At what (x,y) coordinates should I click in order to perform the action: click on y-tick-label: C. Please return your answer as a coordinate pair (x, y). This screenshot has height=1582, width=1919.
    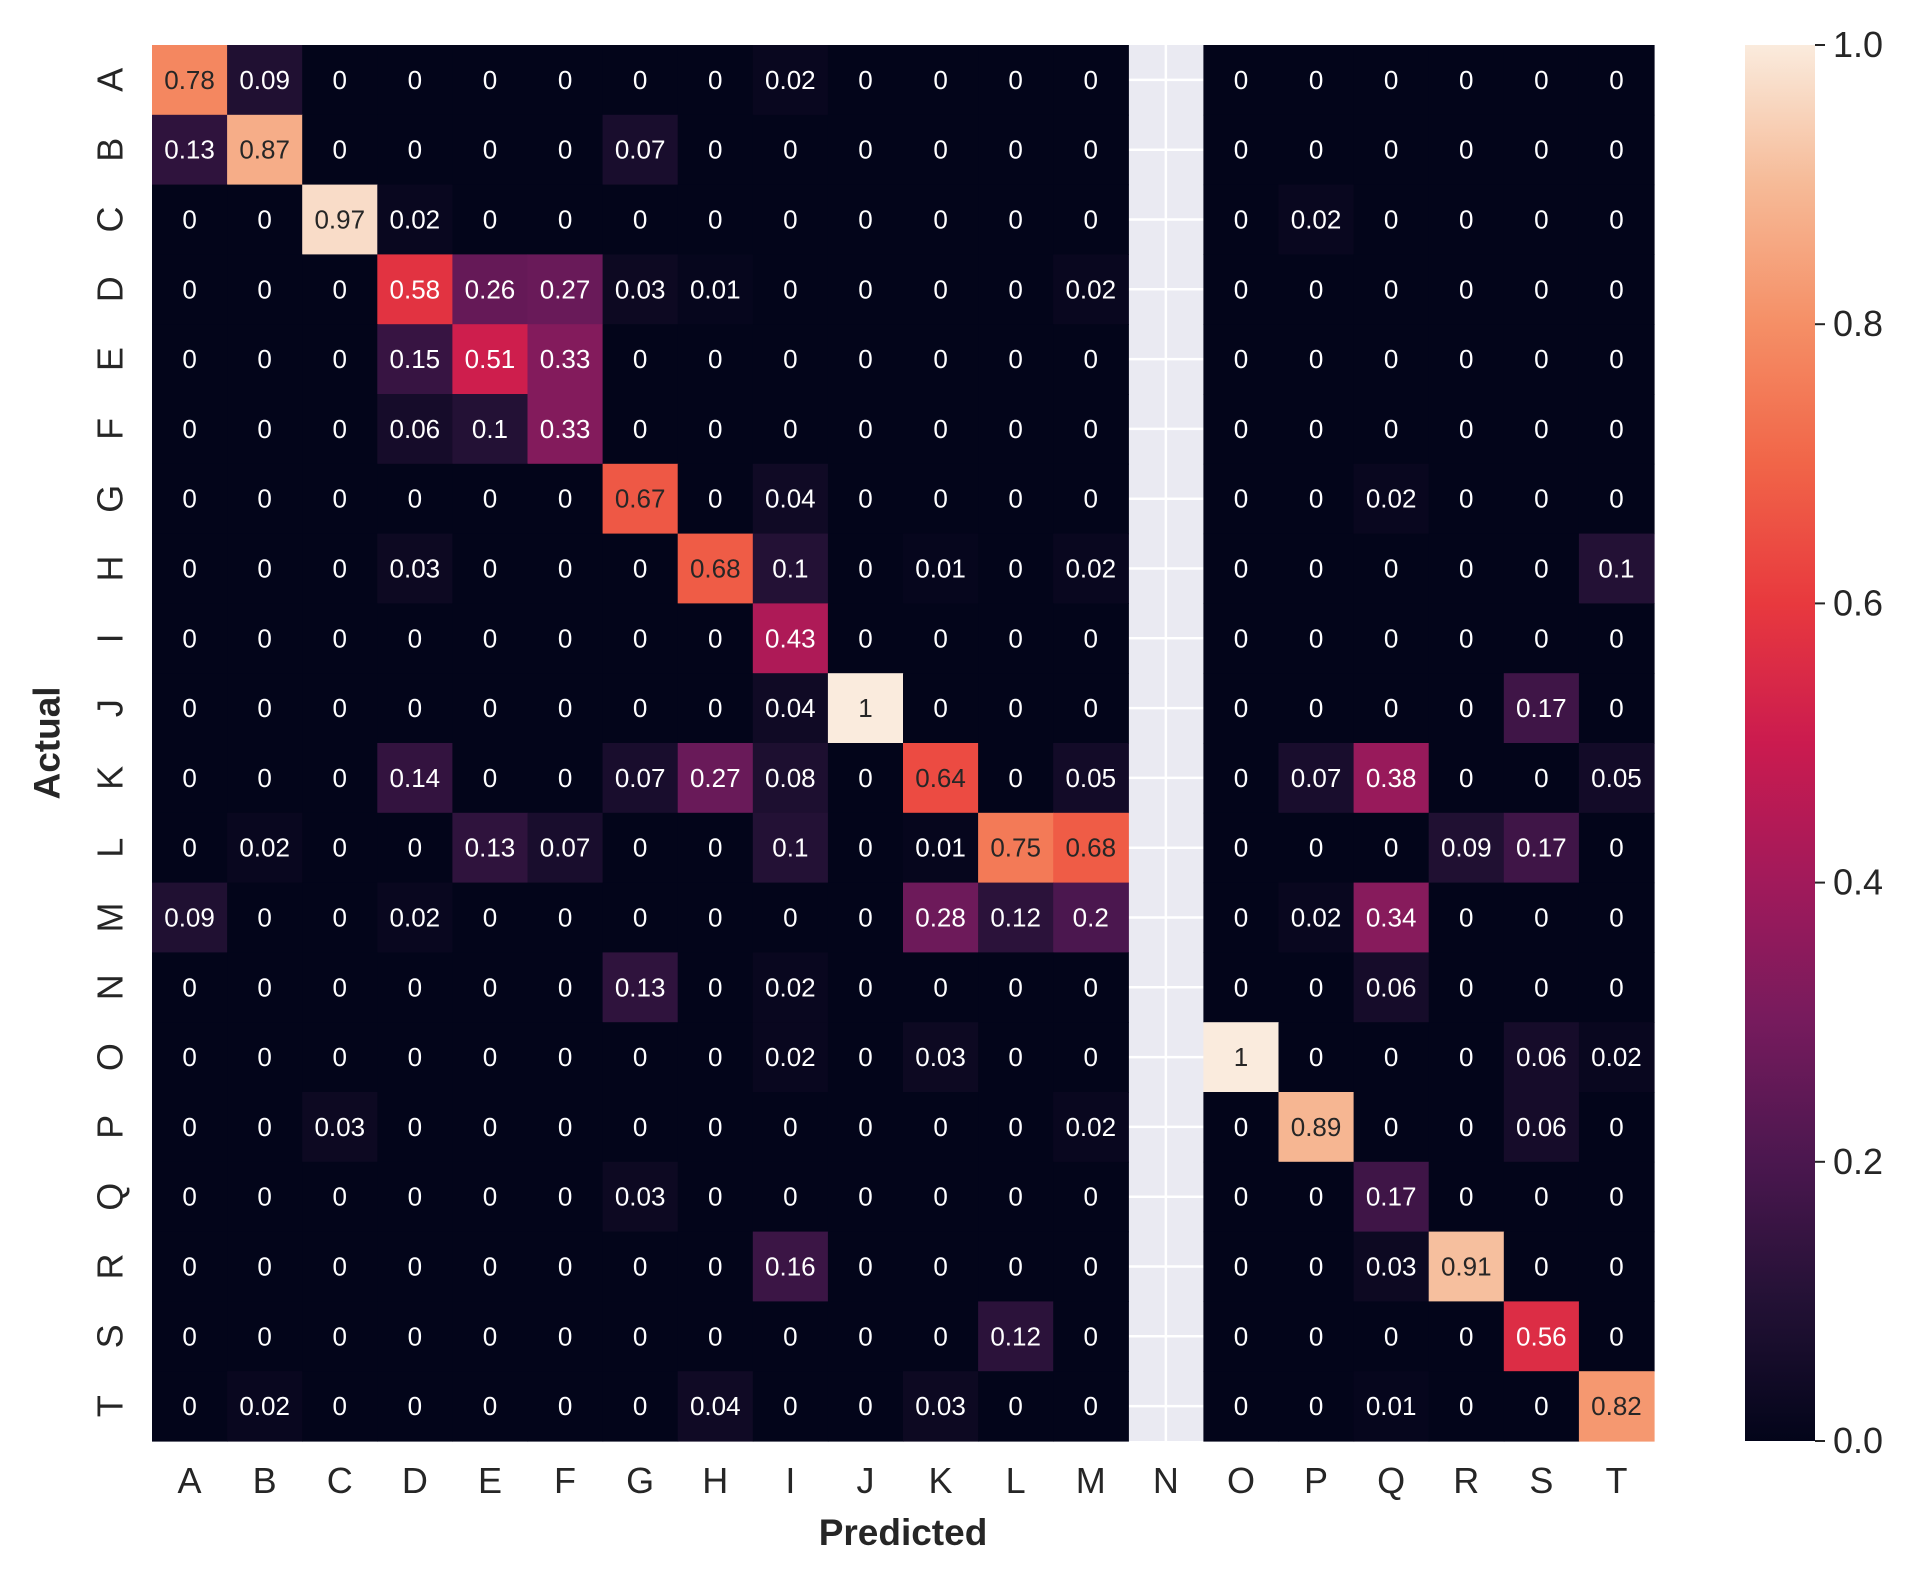
    Looking at the image, I should click on (110, 220).